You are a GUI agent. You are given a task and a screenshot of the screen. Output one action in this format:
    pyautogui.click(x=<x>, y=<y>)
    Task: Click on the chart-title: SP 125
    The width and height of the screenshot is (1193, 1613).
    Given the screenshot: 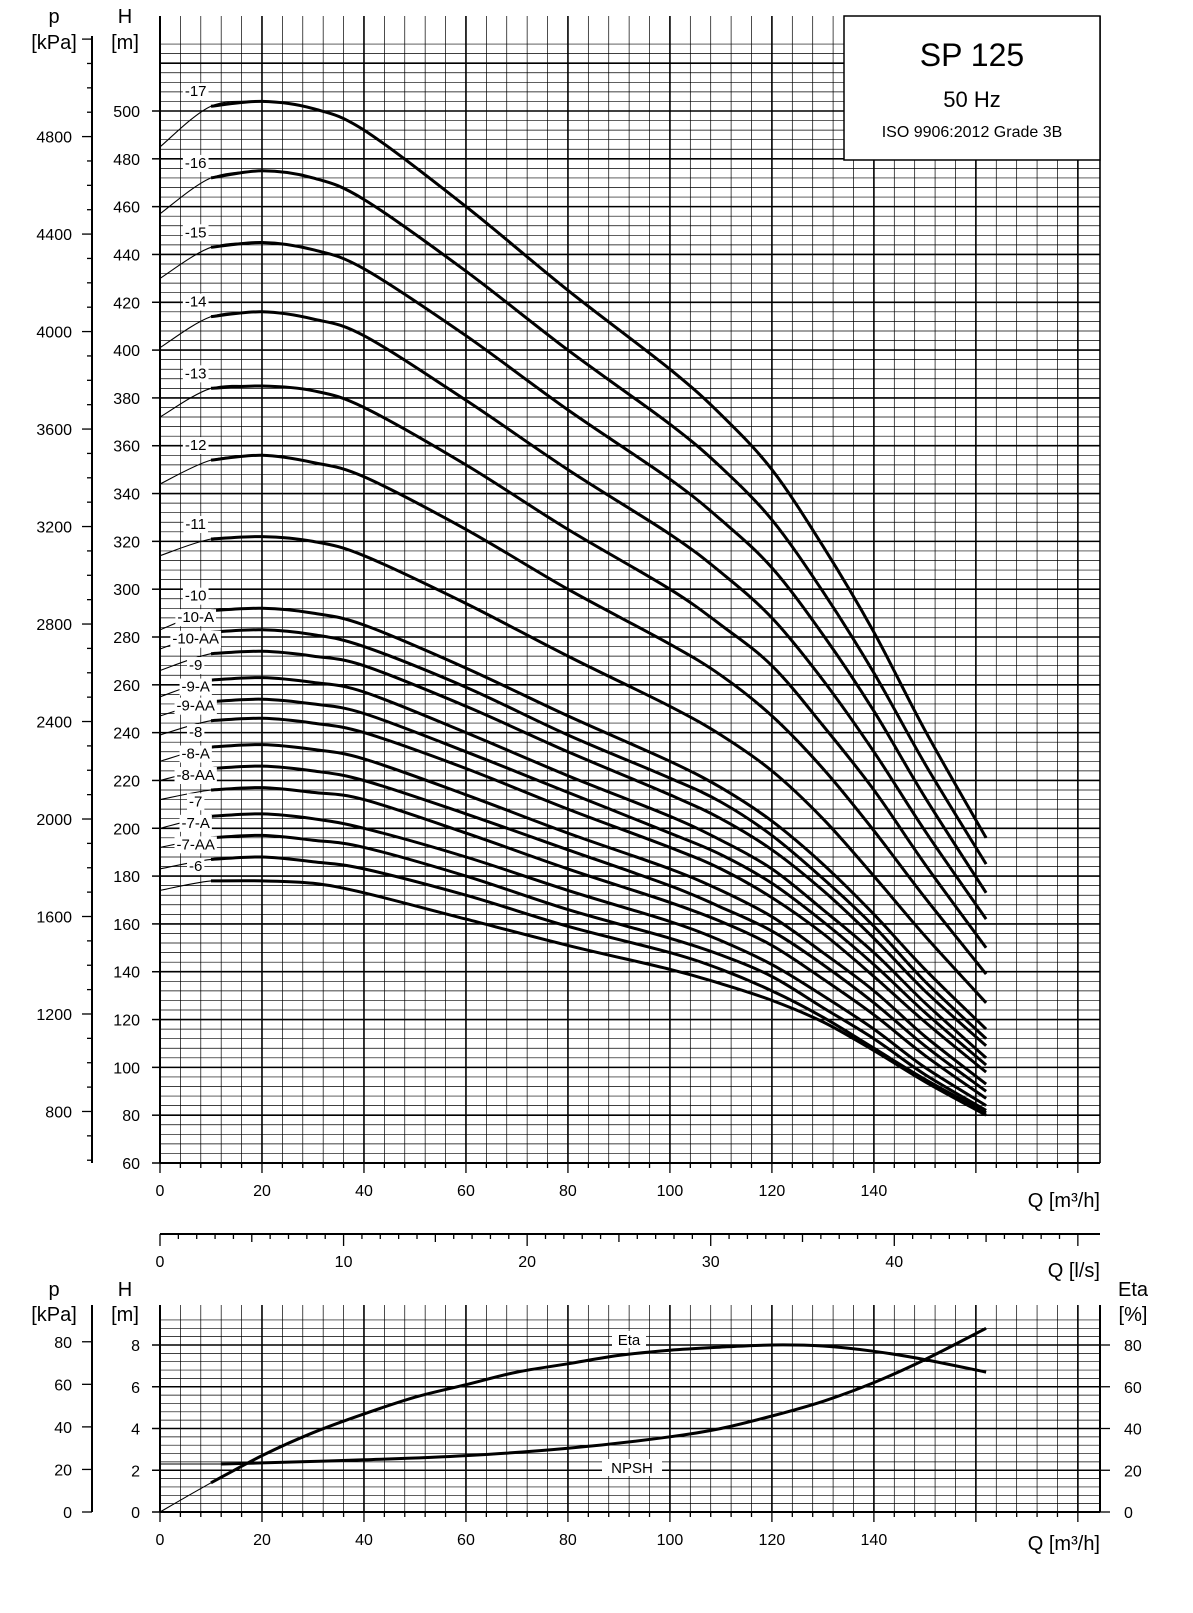 What is the action you would take?
    pyautogui.click(x=972, y=55)
    